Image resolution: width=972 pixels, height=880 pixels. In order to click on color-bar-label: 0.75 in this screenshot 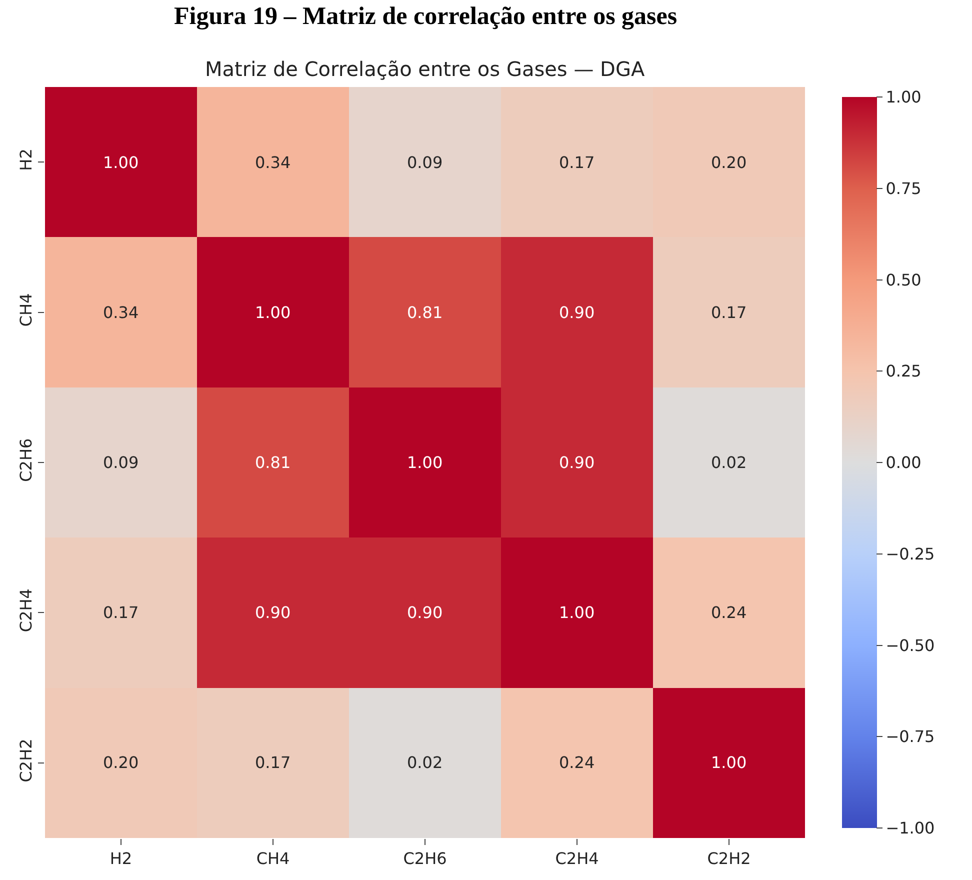, I will do `click(904, 188)`.